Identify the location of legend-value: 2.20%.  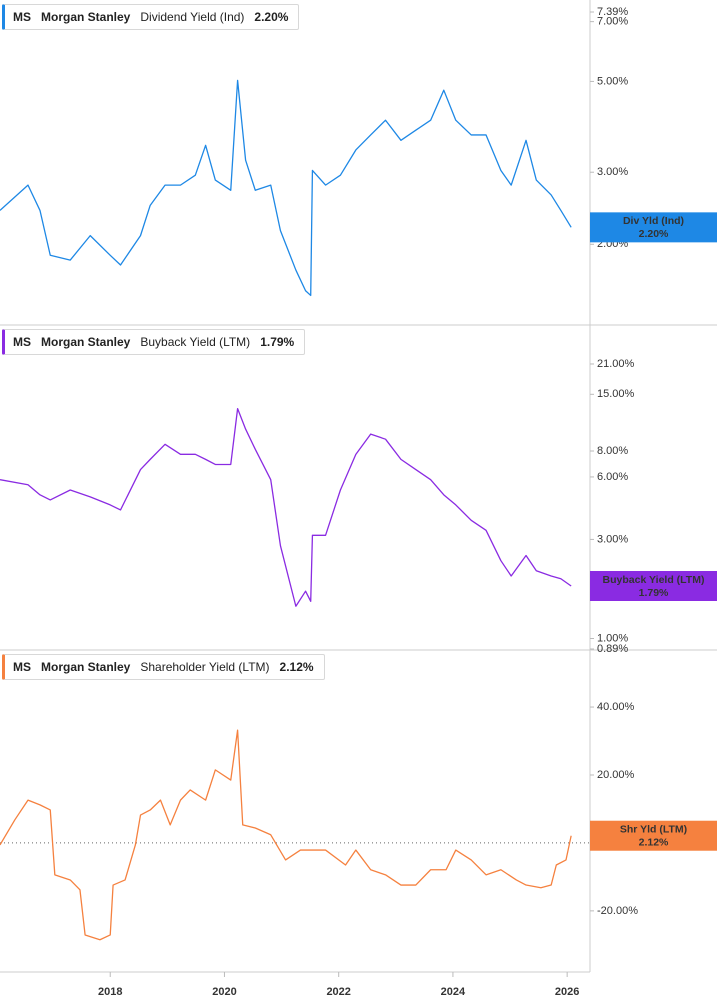
(271, 17).